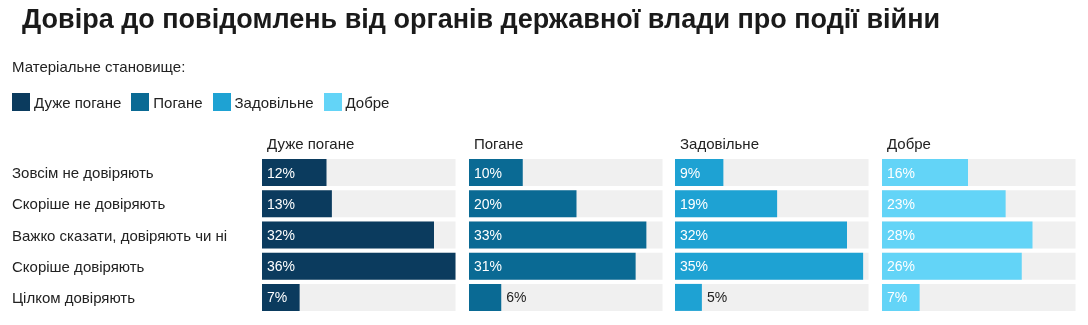 This screenshot has width=1088, height=325. I want to click on data-label: 13%, so click(281, 203).